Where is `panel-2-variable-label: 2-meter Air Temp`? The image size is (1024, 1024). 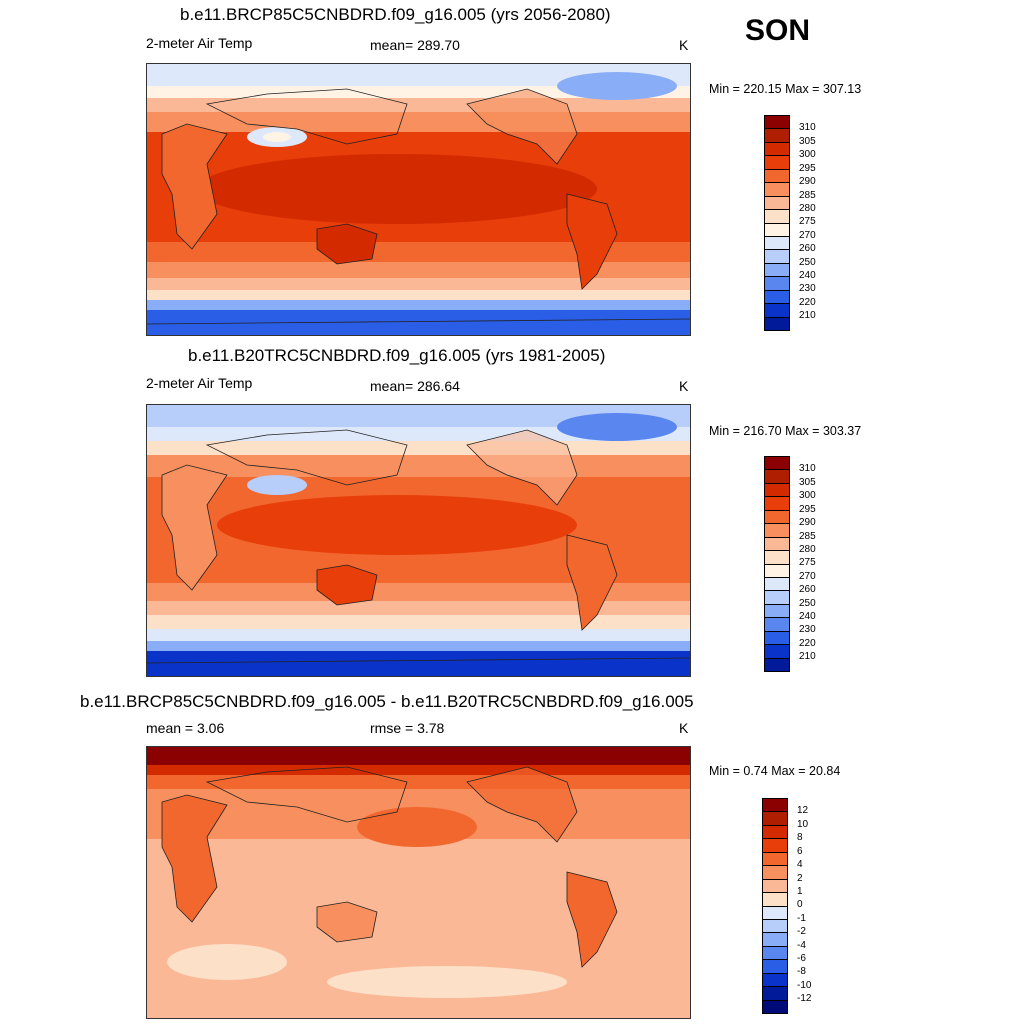 panel-2-variable-label: 2-meter Air Temp is located at coordinates (199, 383).